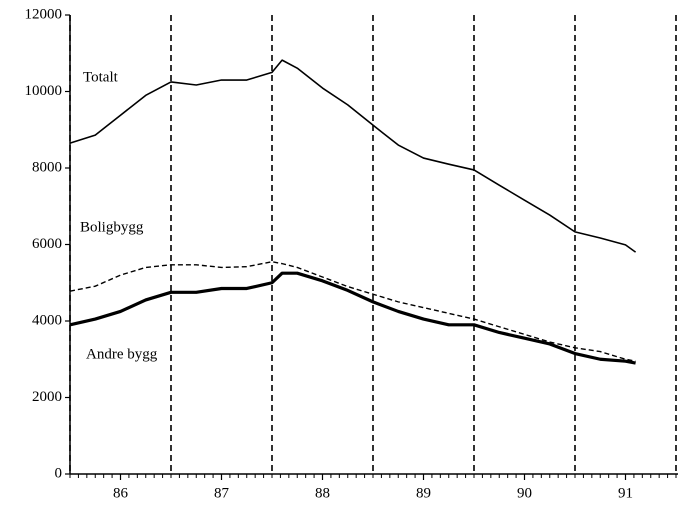 Image resolution: width=684 pixels, height=505 pixels. What do you see at coordinates (222, 493) in the screenshot?
I see `x-tick-label: 87` at bounding box center [222, 493].